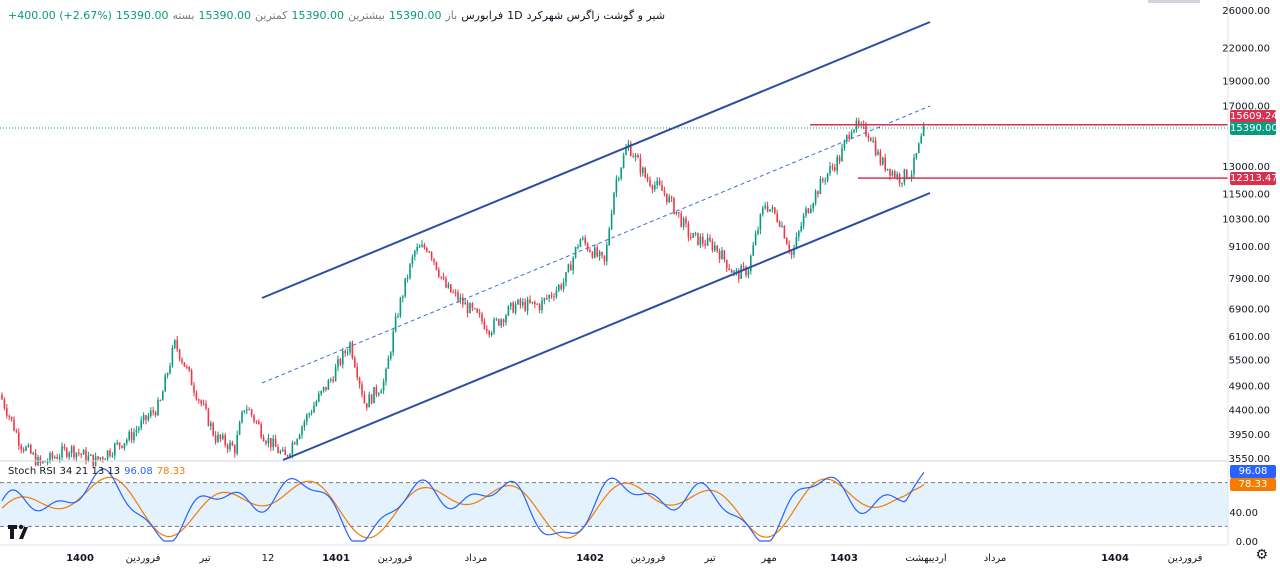  I want to click on top-scrollbar, so click(1174, 1).